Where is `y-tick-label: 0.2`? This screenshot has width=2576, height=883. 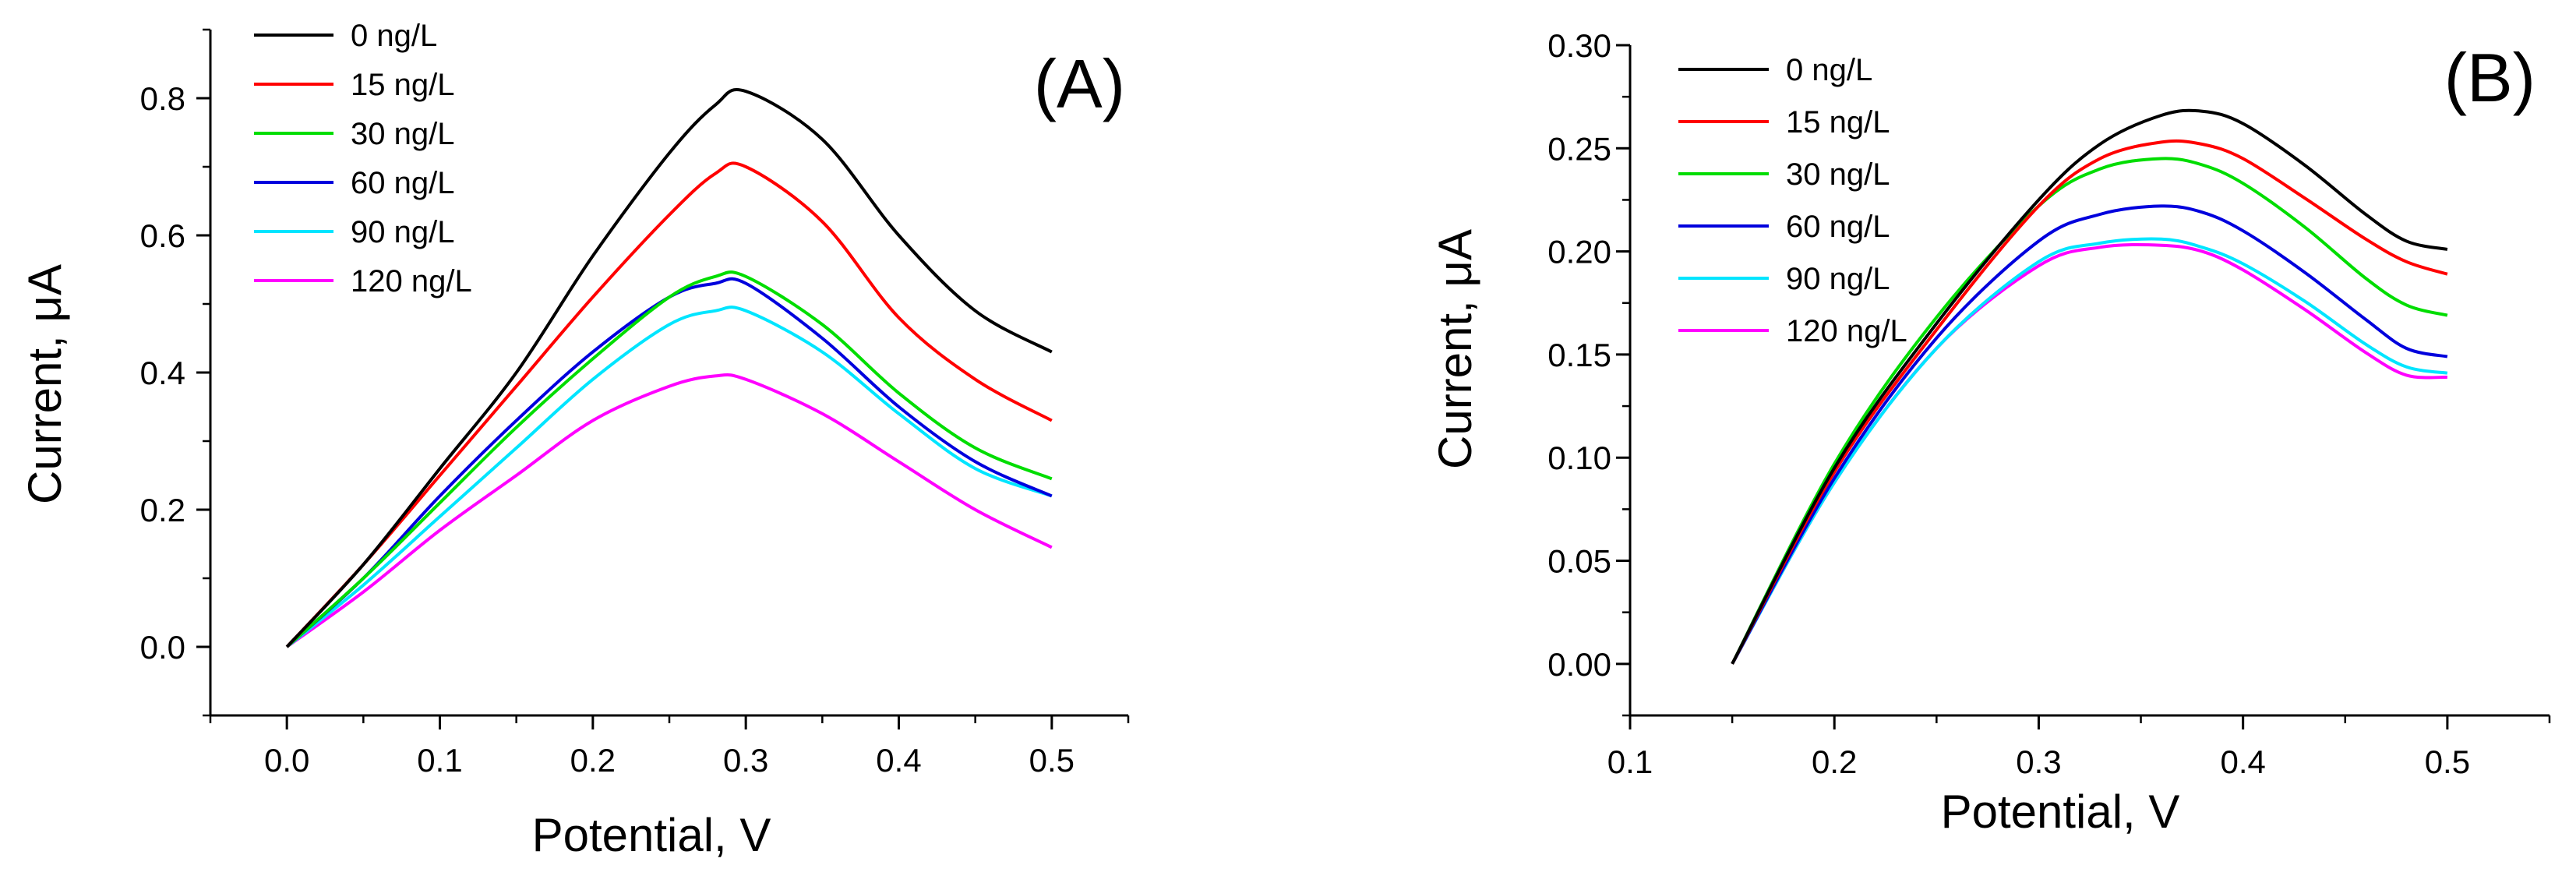
y-tick-label: 0.2 is located at coordinates (162, 510).